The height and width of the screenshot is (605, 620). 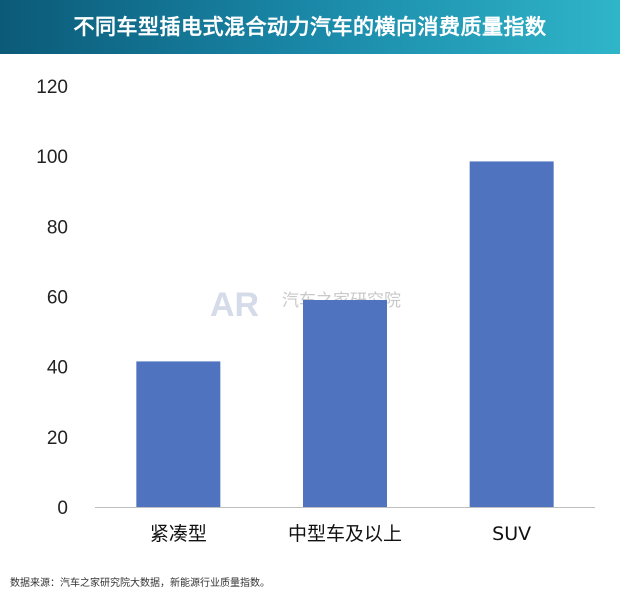 What do you see at coordinates (62, 508) in the screenshot?
I see `y-tick-label: 0` at bounding box center [62, 508].